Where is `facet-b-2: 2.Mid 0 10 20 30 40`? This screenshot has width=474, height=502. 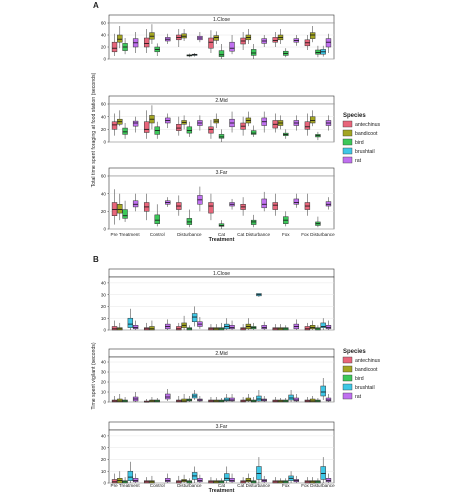
facet-b-2: 2.Mid 0 10 20 30 40 is located at coordinates (218, 376).